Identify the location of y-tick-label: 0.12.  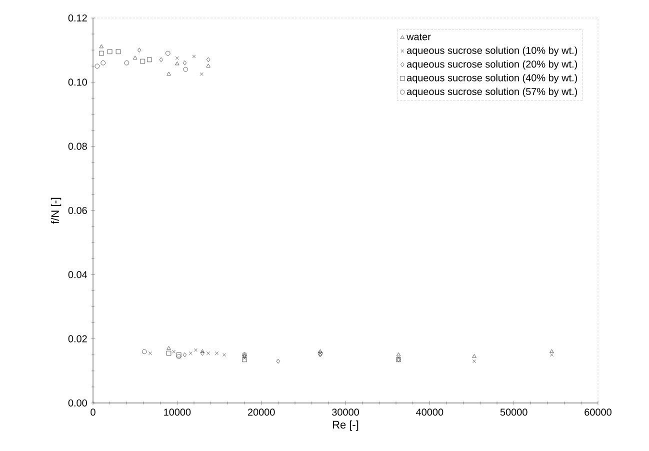
(77, 18).